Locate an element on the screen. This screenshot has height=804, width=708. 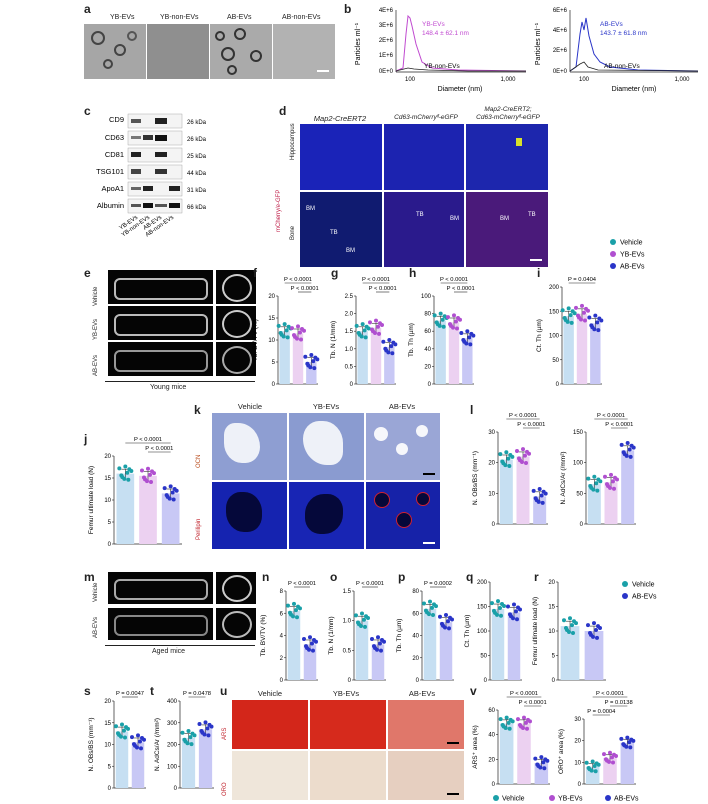
panel-label-e: e is located at coordinates (87, 273).